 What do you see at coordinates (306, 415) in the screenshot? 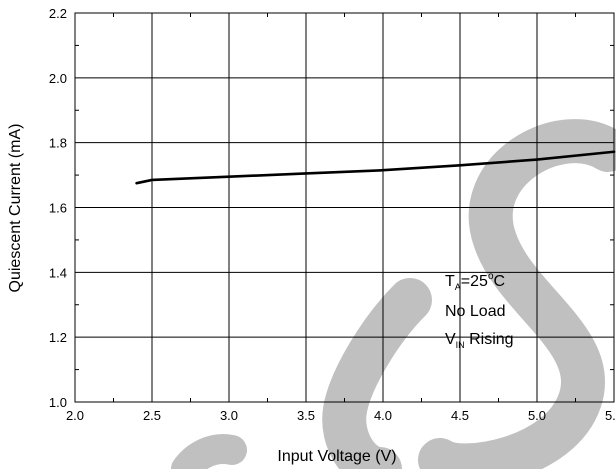
I see `x-tick-label: 3.5` at bounding box center [306, 415].